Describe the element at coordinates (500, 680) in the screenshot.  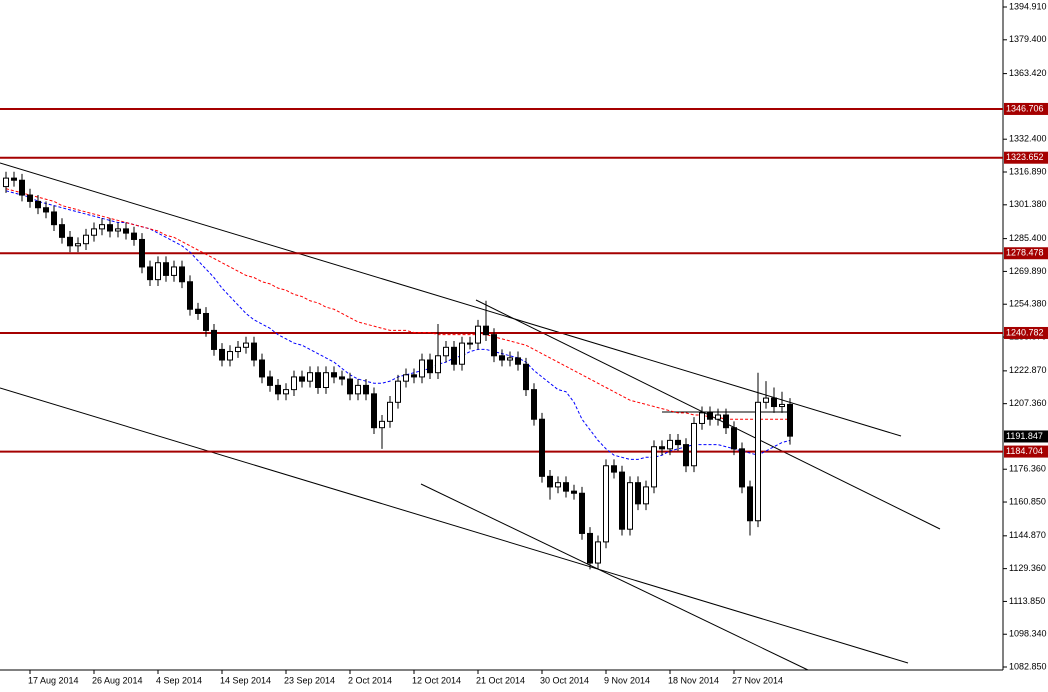
I see `x-tick-label: 21 Oct 2014` at that location.